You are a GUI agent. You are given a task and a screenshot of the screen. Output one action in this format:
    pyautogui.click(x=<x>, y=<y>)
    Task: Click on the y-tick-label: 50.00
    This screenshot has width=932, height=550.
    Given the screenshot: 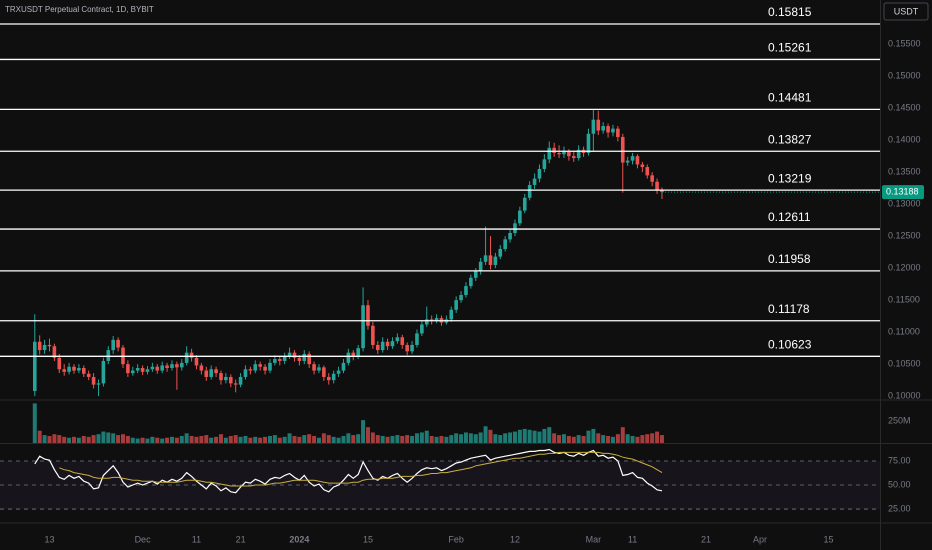 What is the action you would take?
    pyautogui.click(x=899, y=484)
    